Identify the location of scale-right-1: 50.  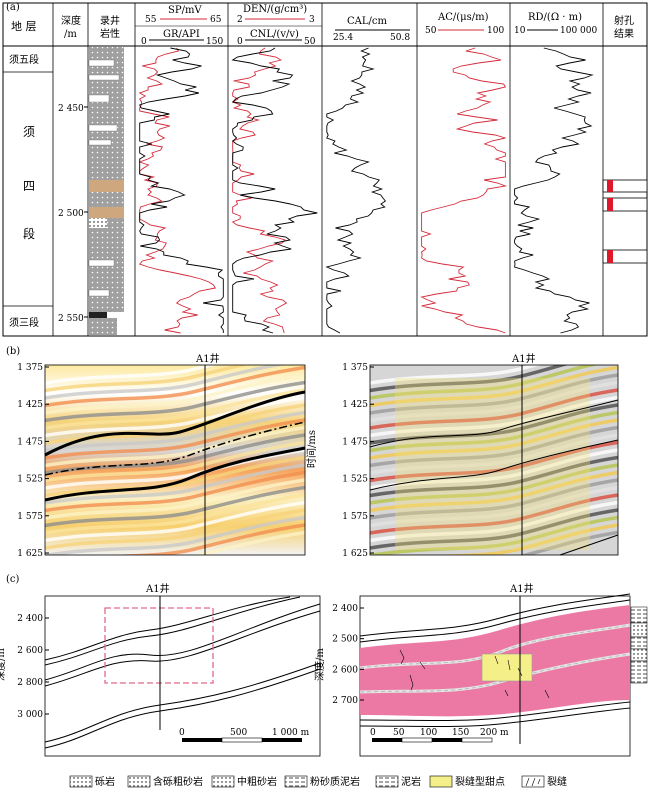
(399, 733).